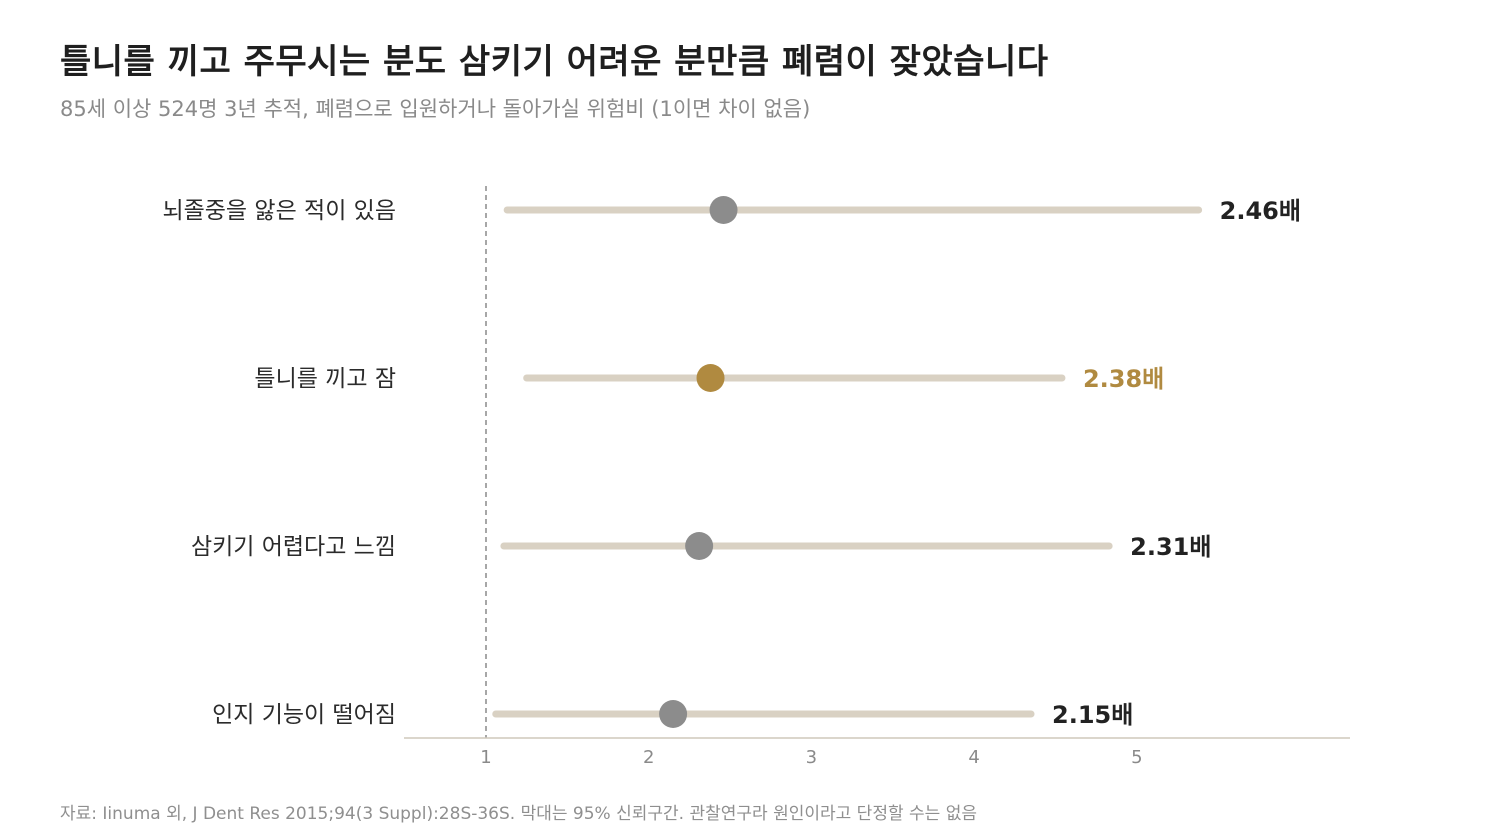 The image size is (1500, 840). I want to click on category-label: 삼키기 어렵다고 느낌, so click(293, 547).